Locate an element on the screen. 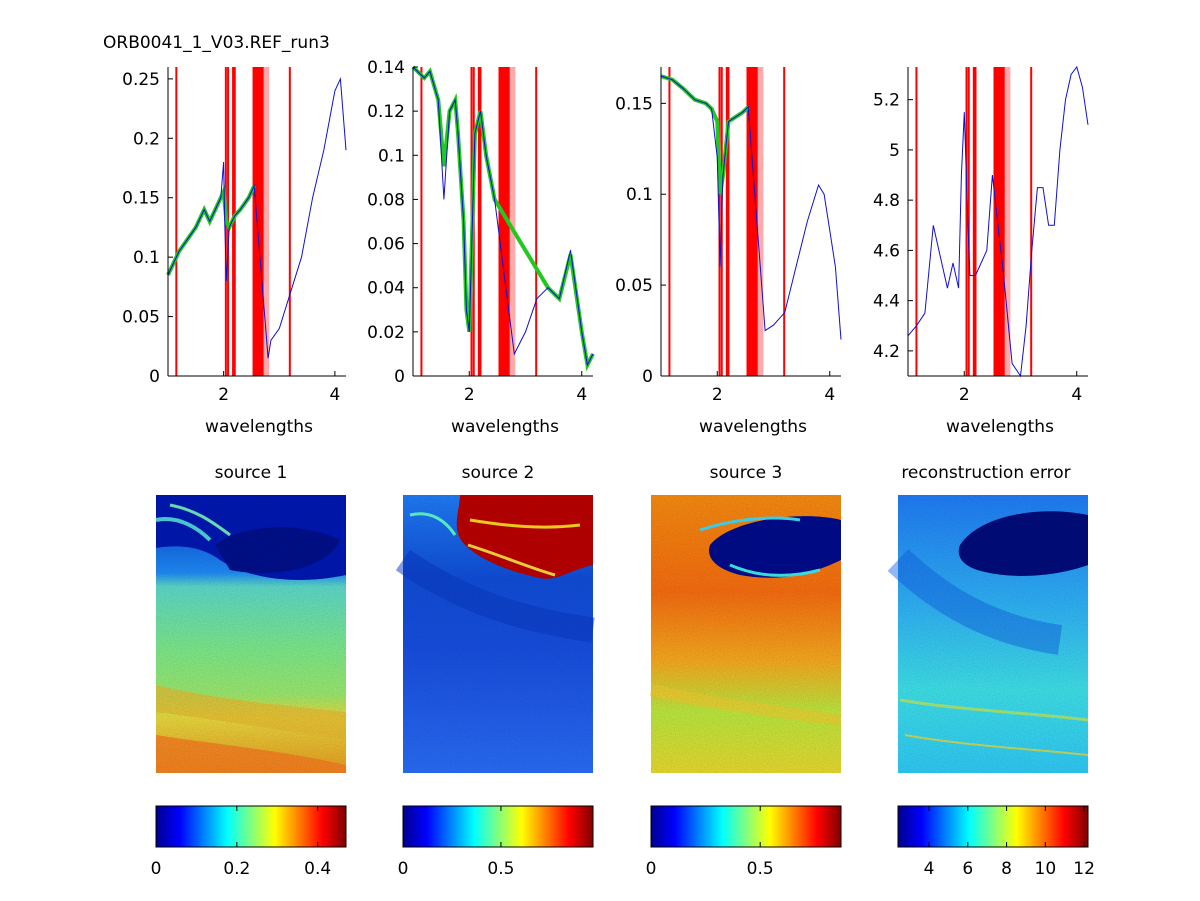 The image size is (1200, 901). y-tick-label: 4.8 is located at coordinates (886, 201).